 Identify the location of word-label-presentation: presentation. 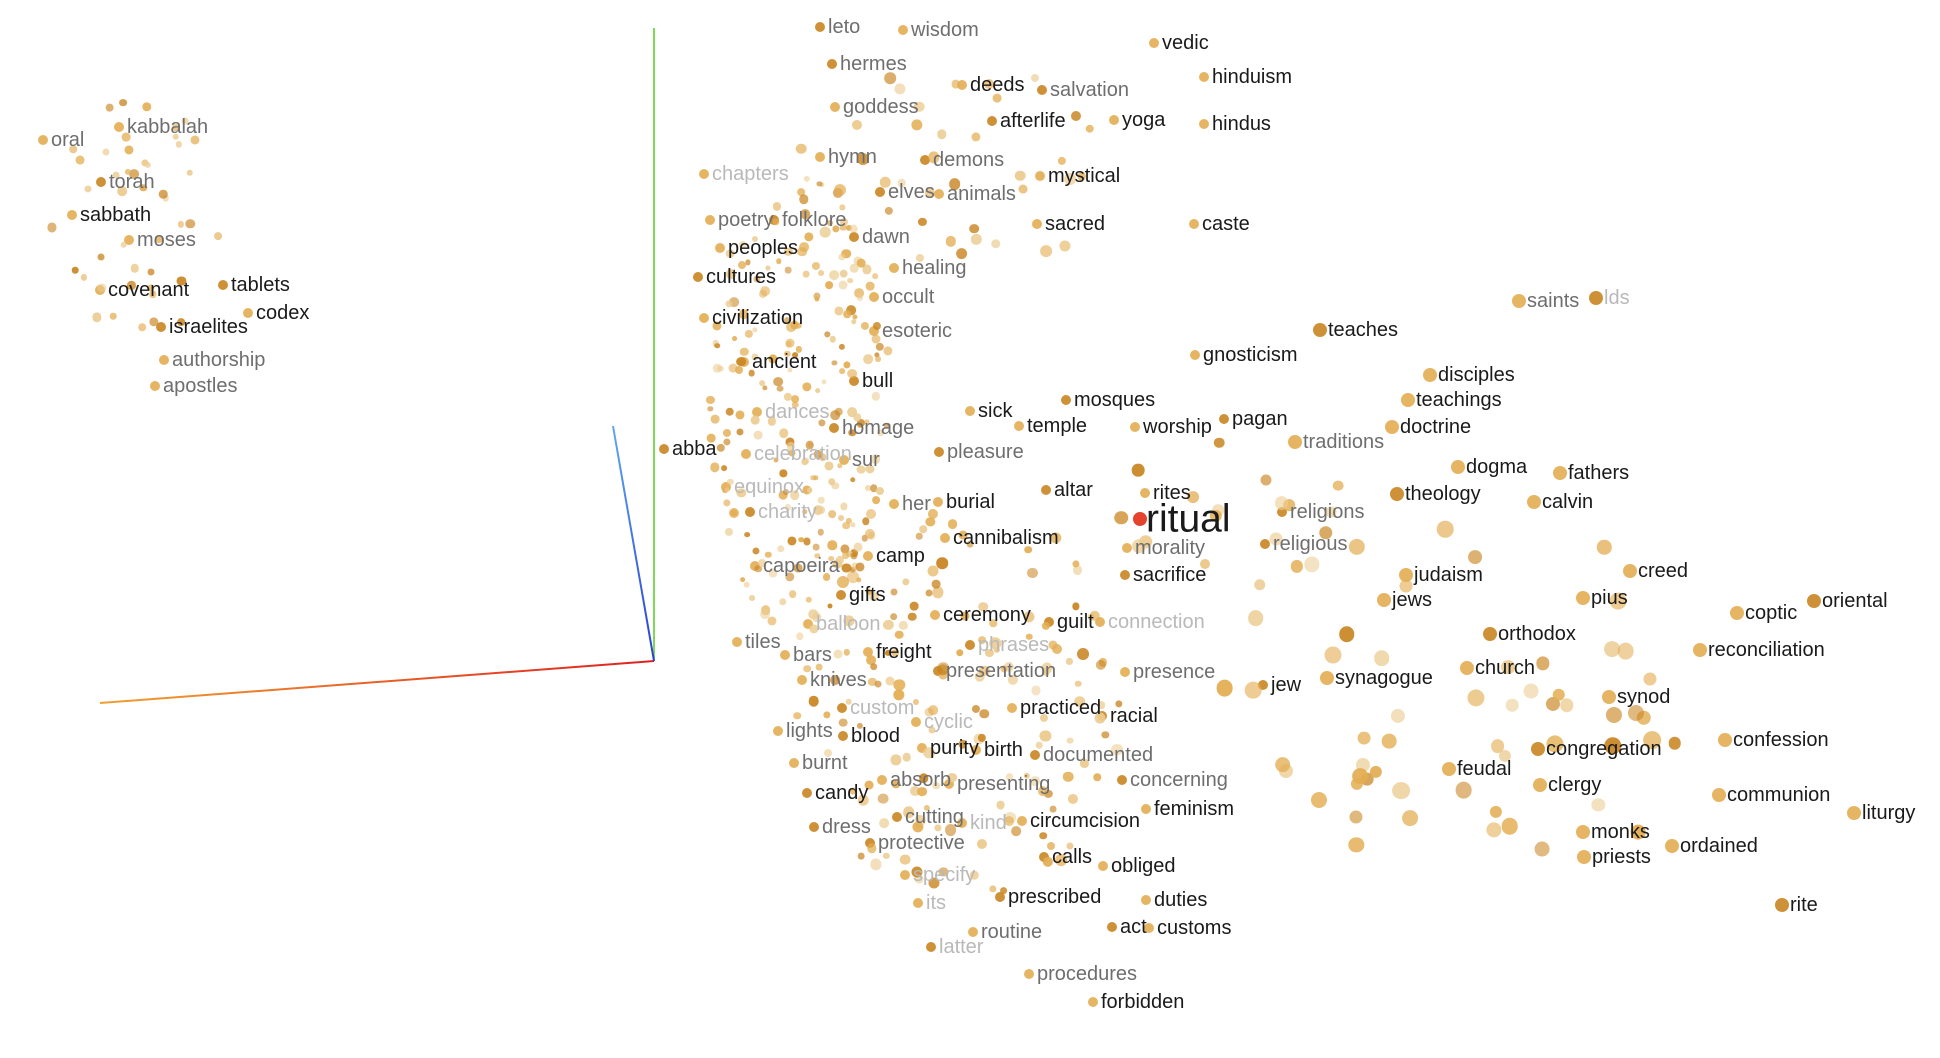
(1001, 671).